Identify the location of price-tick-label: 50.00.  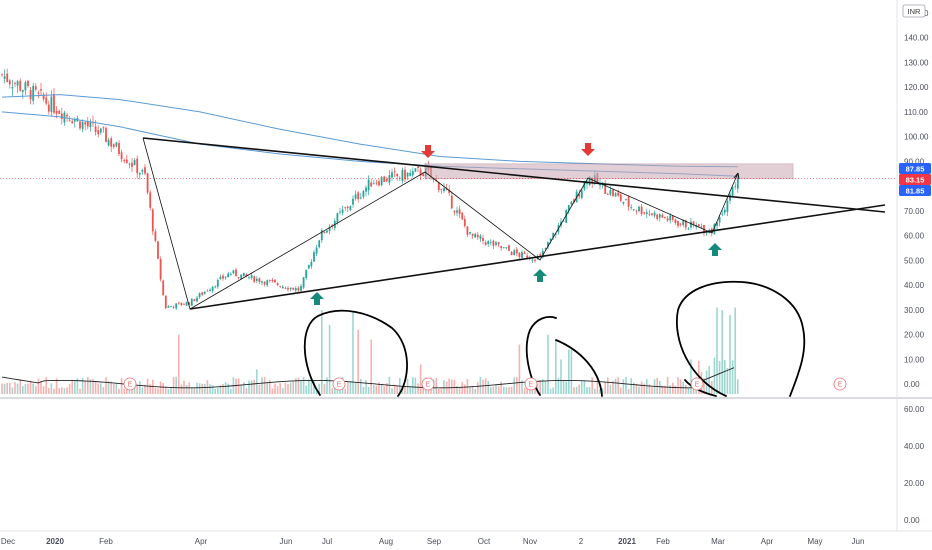
(914, 260).